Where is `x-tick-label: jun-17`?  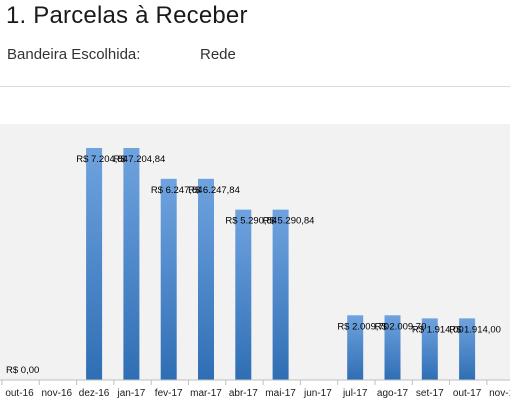 x-tick-label: jun-17 is located at coordinates (317, 393).